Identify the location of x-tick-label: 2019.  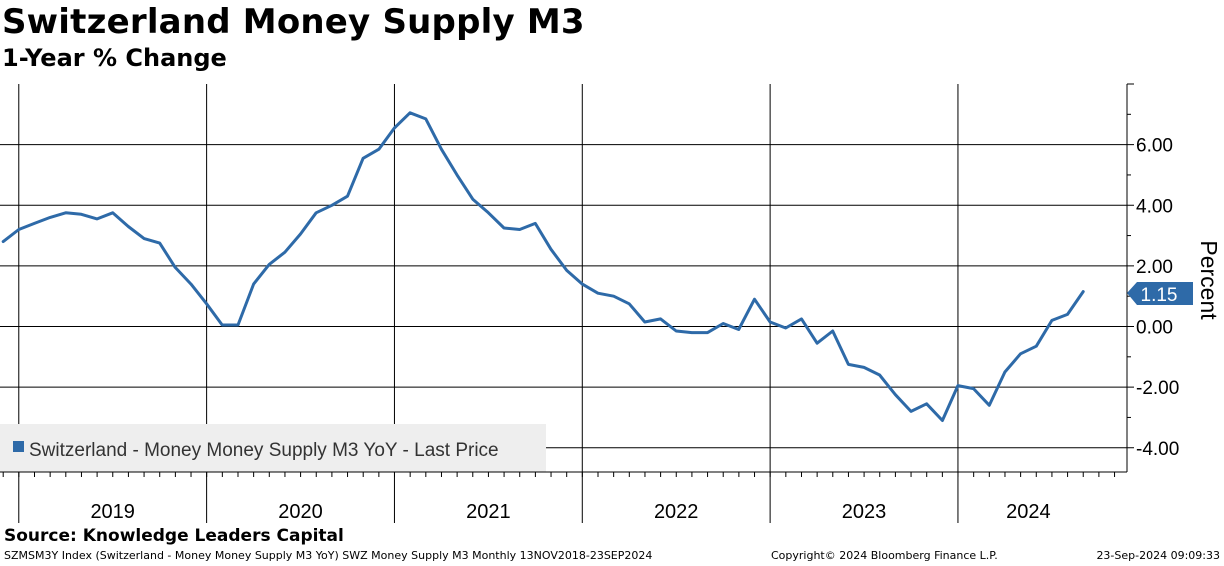
(112, 512).